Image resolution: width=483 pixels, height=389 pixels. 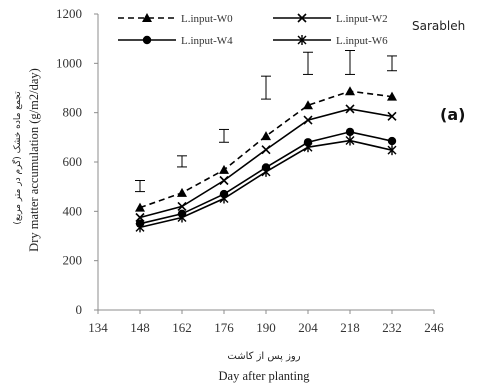 I want to click on legend-label: L.input-W4, so click(x=207, y=41).